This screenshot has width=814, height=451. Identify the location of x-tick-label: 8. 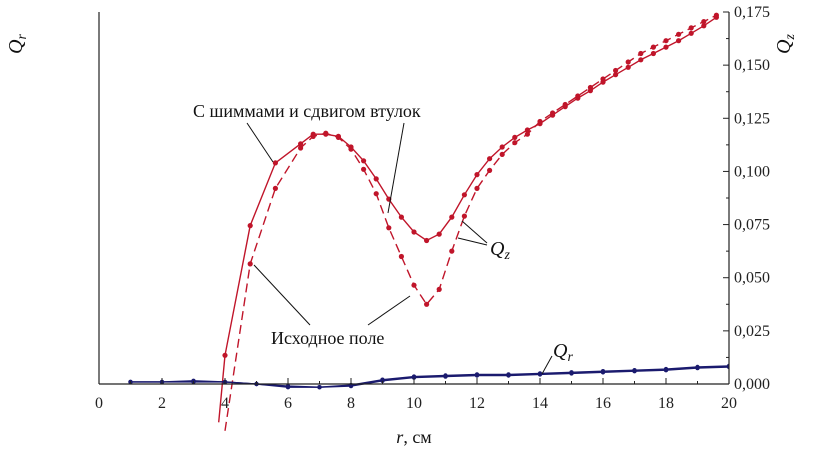
(351, 403).